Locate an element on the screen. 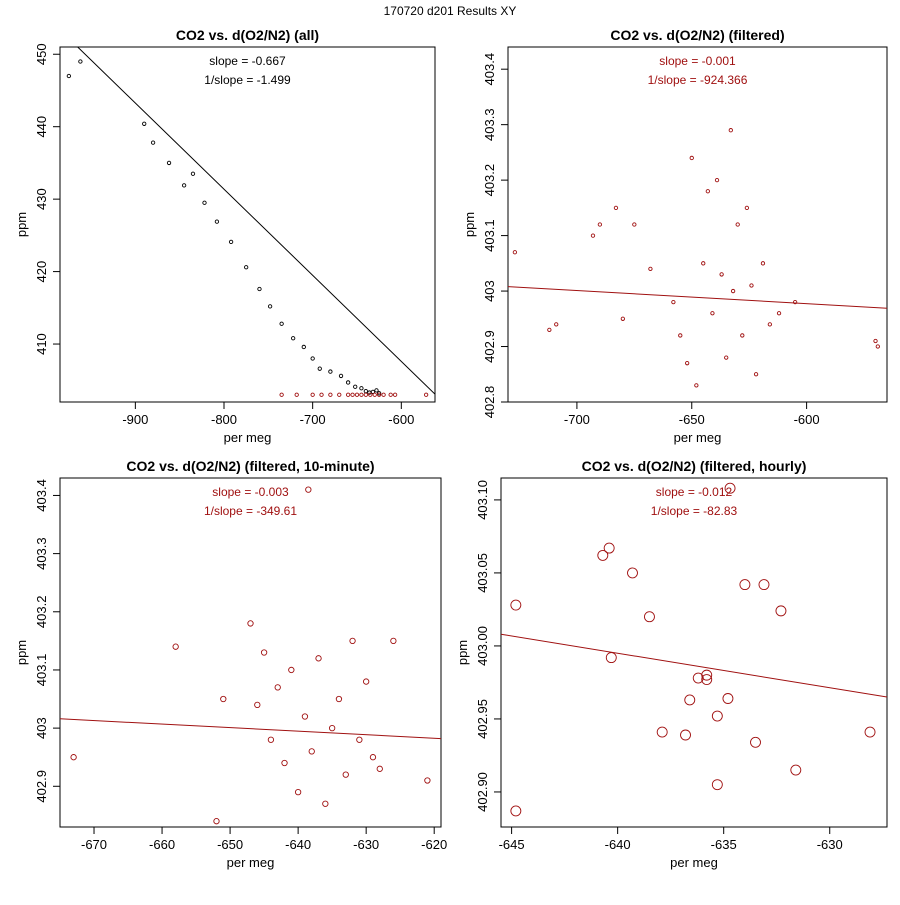 The width and height of the screenshot is (900, 905). slope-annotation: slope = -0.003 is located at coordinates (250, 492).